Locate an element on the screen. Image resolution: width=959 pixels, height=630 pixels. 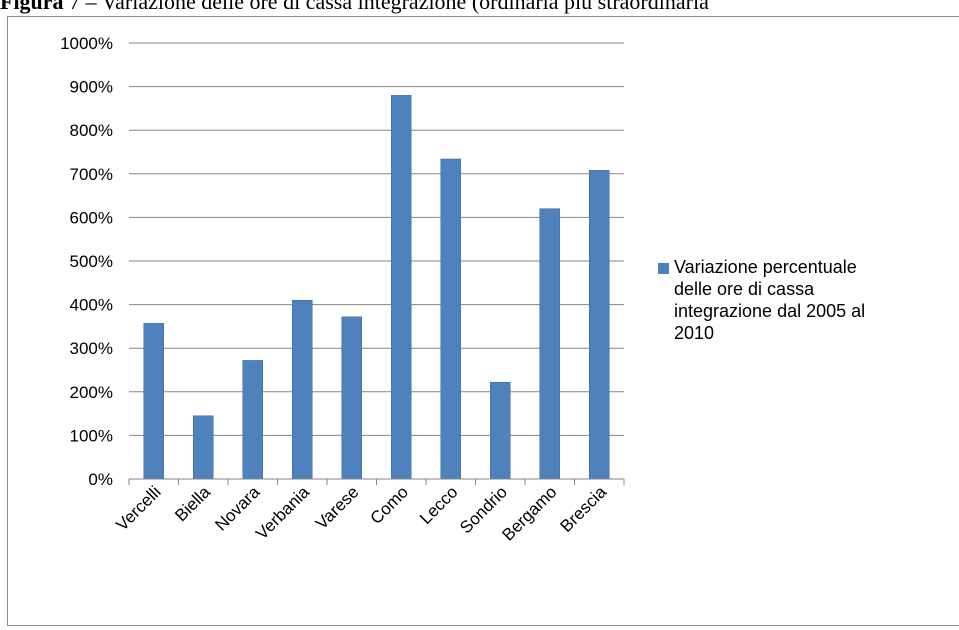
x-tick-label: Lecco is located at coordinates (439, 505).